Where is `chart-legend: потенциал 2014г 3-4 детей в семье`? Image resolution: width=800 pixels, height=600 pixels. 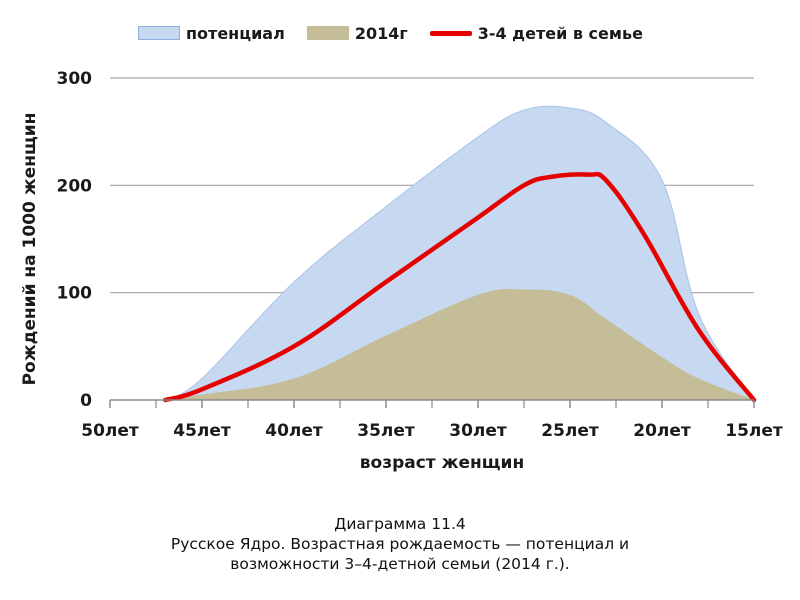
chart-legend: потенциал 2014г 3-4 детей в семье is located at coordinates (401, 33).